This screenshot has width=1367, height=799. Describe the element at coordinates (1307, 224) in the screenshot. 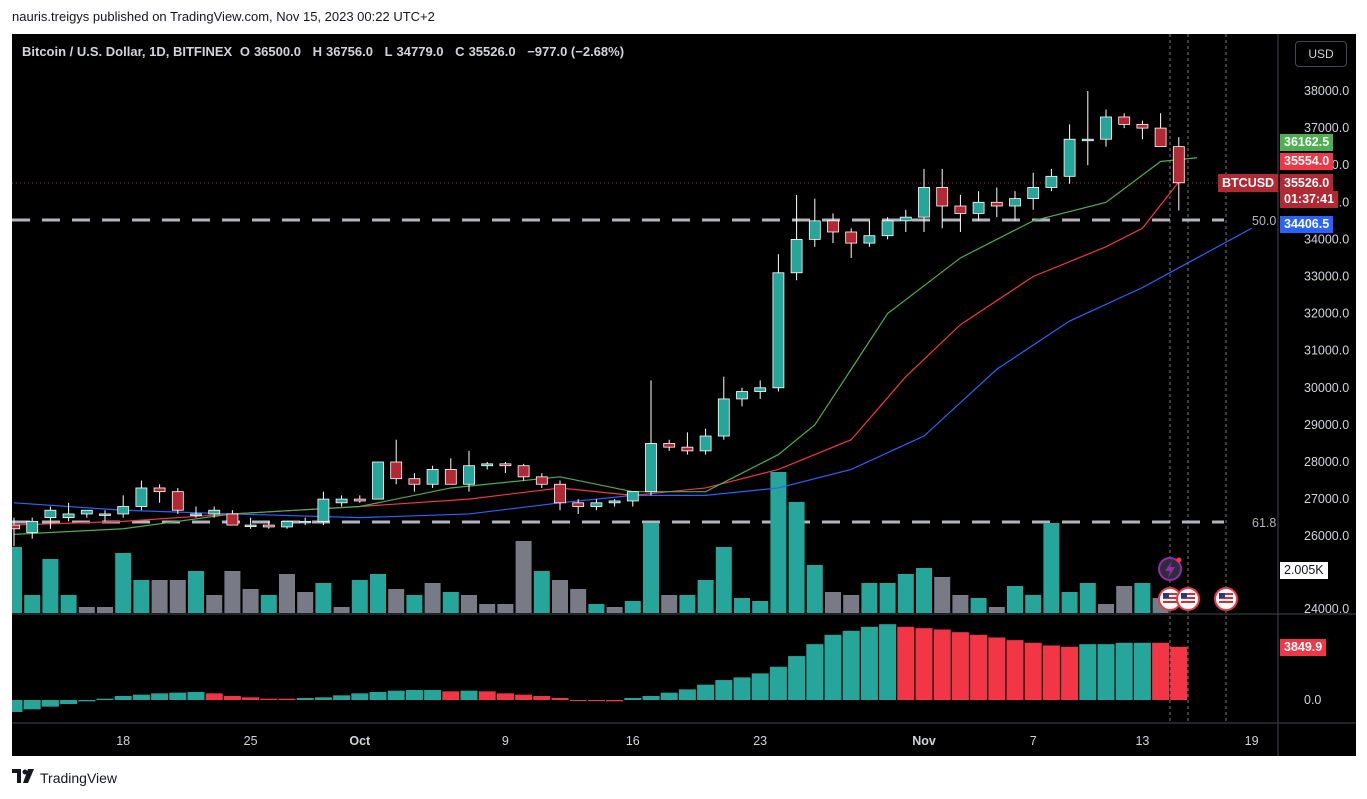

I see `ma-blue-price-label: 34406.5` at that location.